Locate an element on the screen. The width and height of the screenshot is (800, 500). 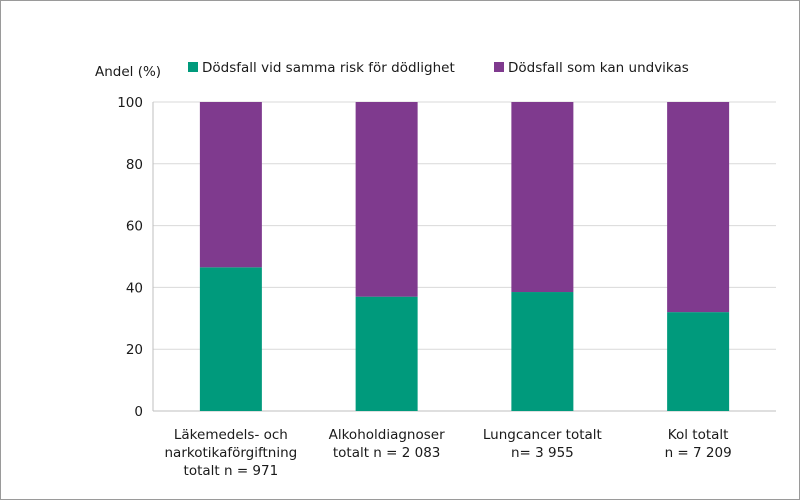
x-category-label: n = 7 209 is located at coordinates (698, 453).